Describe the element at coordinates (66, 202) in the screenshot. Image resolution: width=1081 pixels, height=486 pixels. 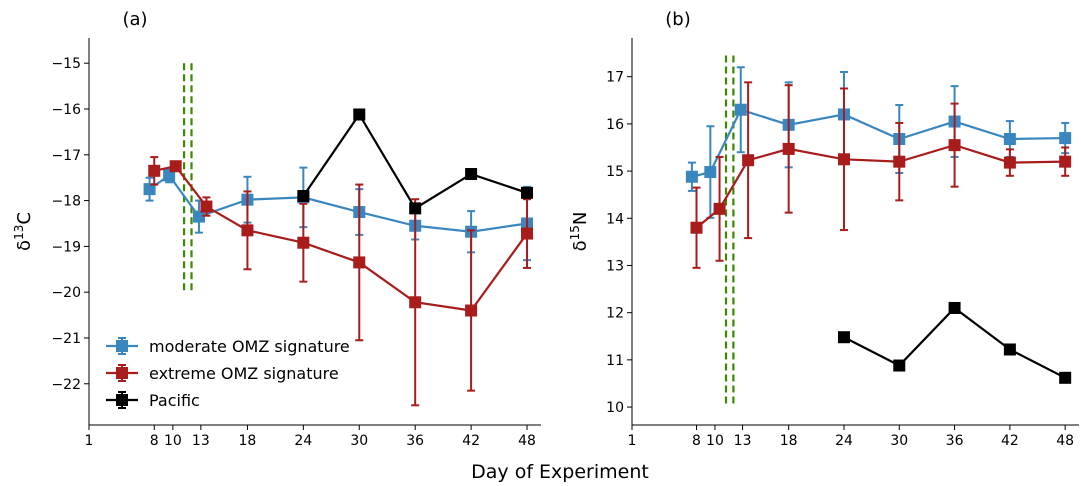
I see `y-tick-label: −18` at that location.